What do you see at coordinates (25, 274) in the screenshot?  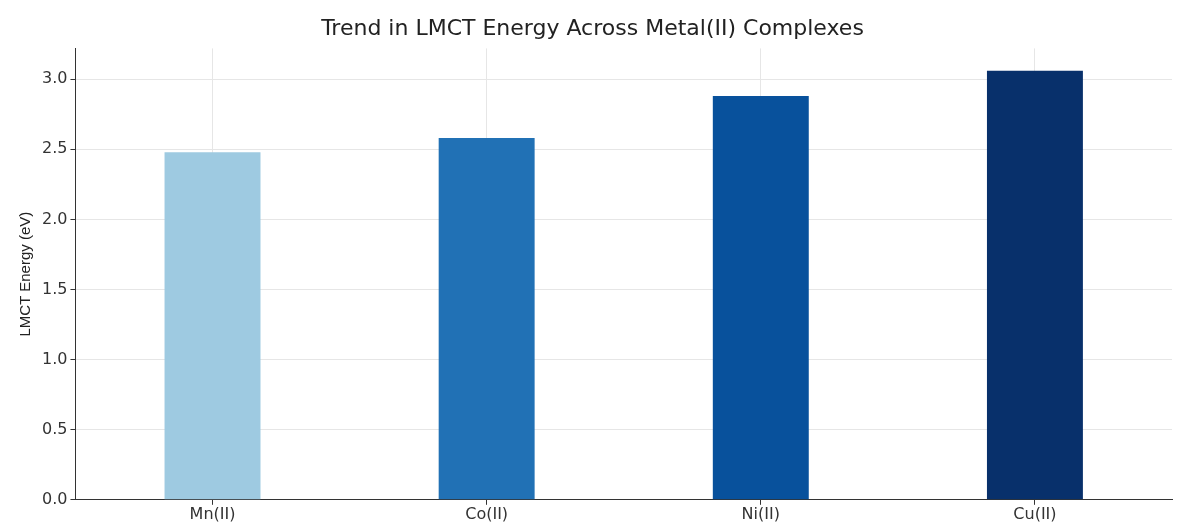 I see `y-axis-title: LMCT Energy (eV)` at bounding box center [25, 274].